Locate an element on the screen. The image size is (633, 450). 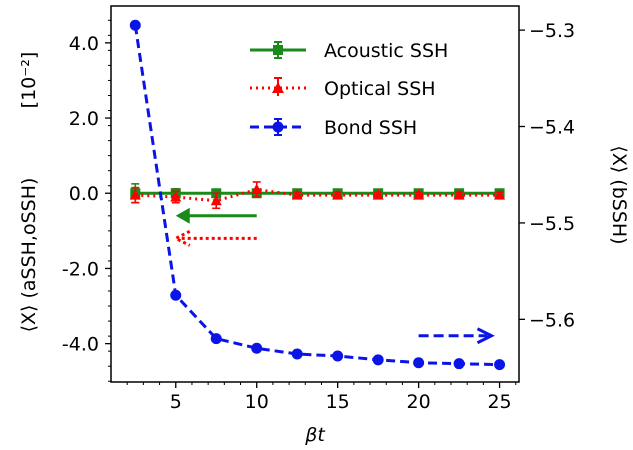
legend-item-acoustic: Acoustic SSH is located at coordinates (349, 51).